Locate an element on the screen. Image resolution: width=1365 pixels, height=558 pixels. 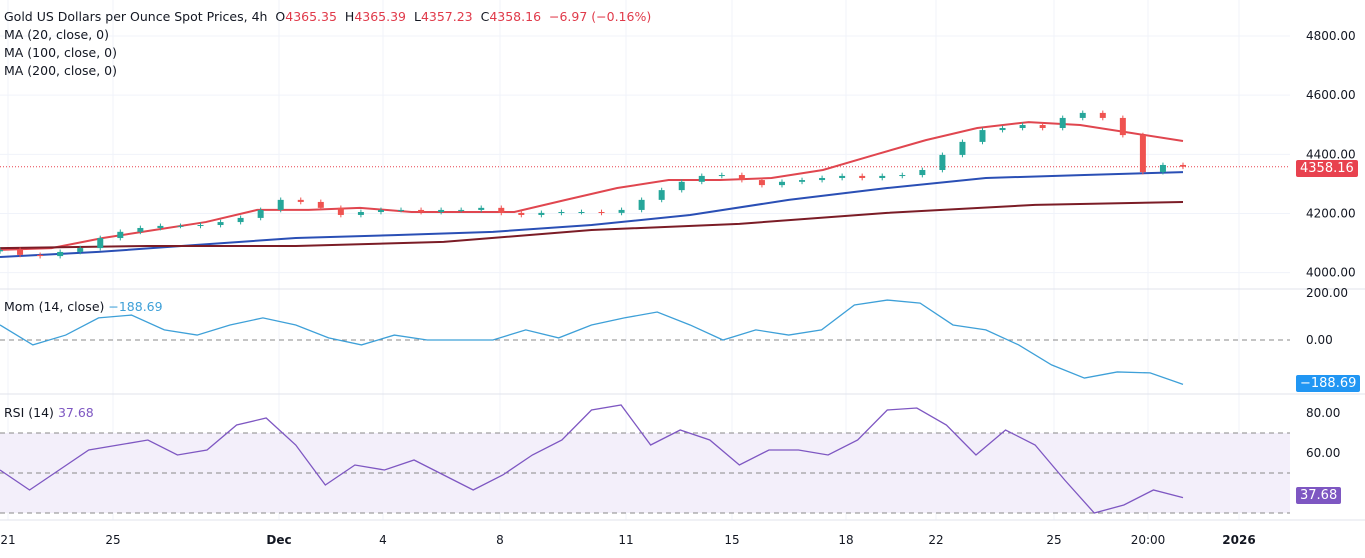
rsi-legend: RSI (14) 37.68 is located at coordinates (49, 413).